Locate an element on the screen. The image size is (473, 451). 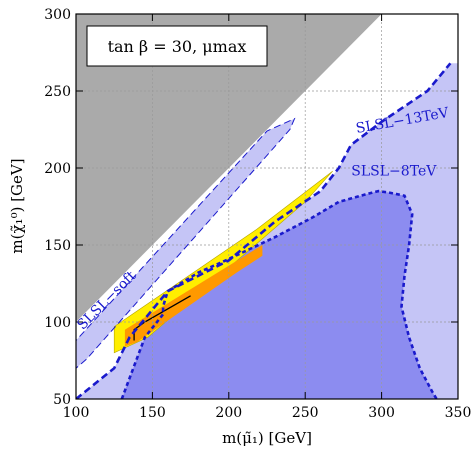
x-tick-label: 250 is located at coordinates (305, 413).